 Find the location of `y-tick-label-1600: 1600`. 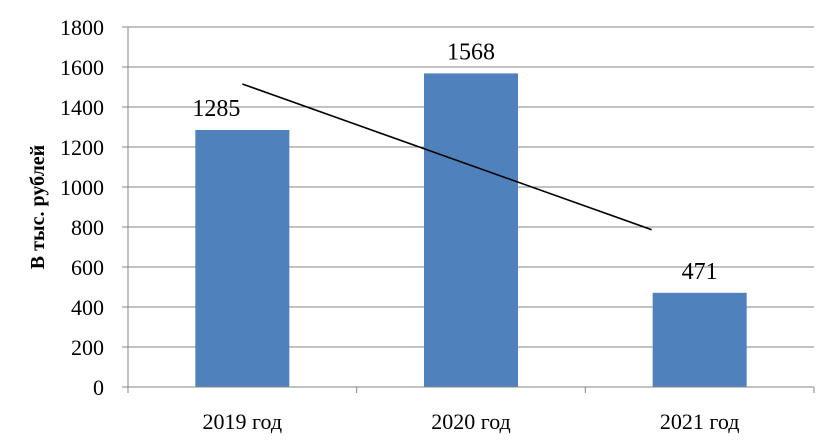

y-tick-label-1600: 1600 is located at coordinates (82, 67).